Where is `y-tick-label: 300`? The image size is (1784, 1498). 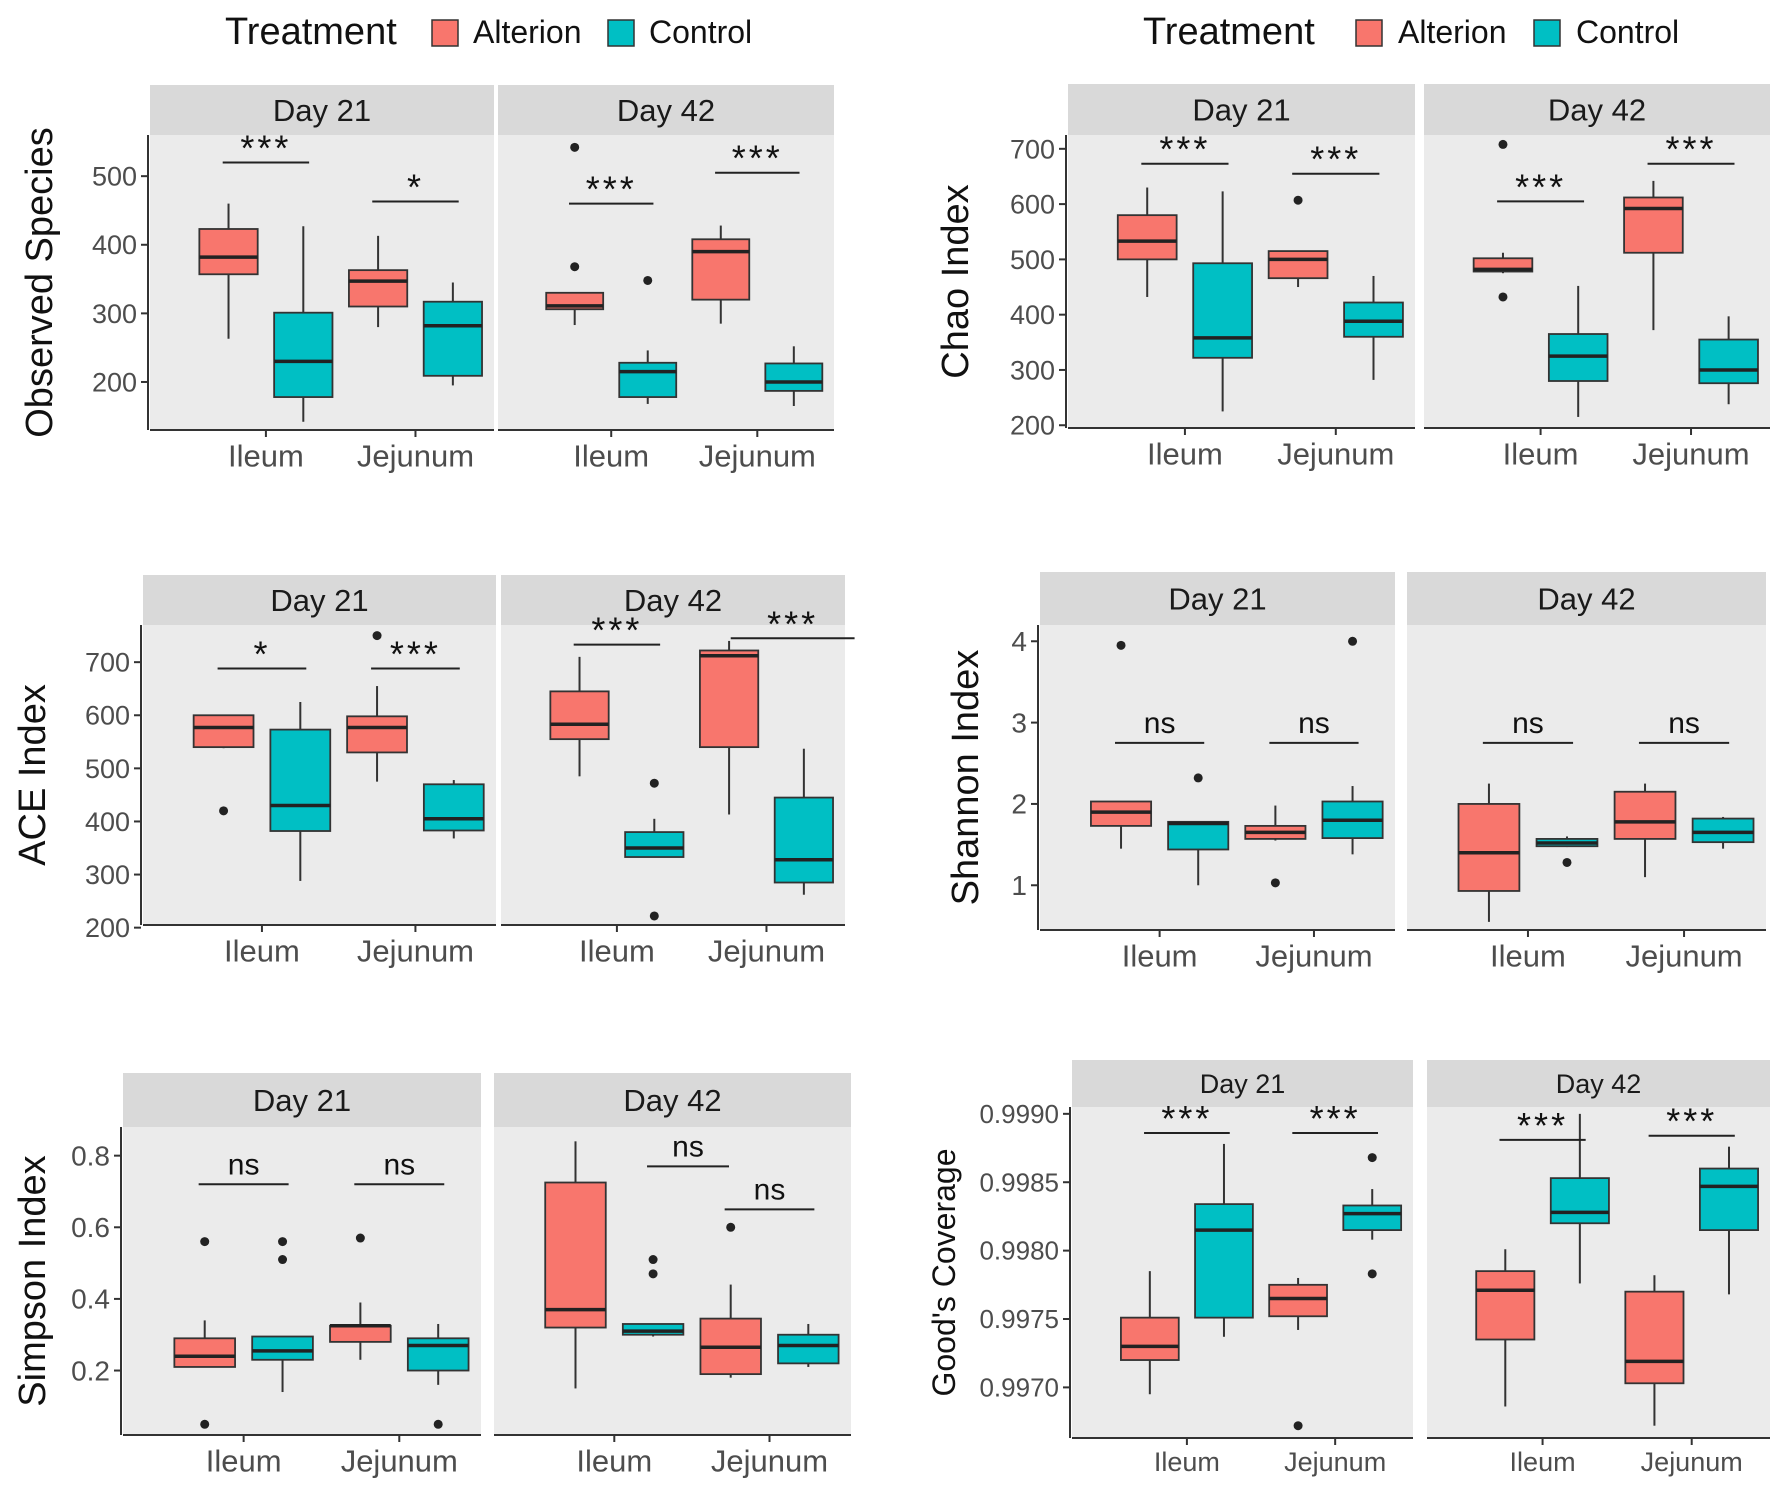 y-tick-label: 300 is located at coordinates (1032, 370).